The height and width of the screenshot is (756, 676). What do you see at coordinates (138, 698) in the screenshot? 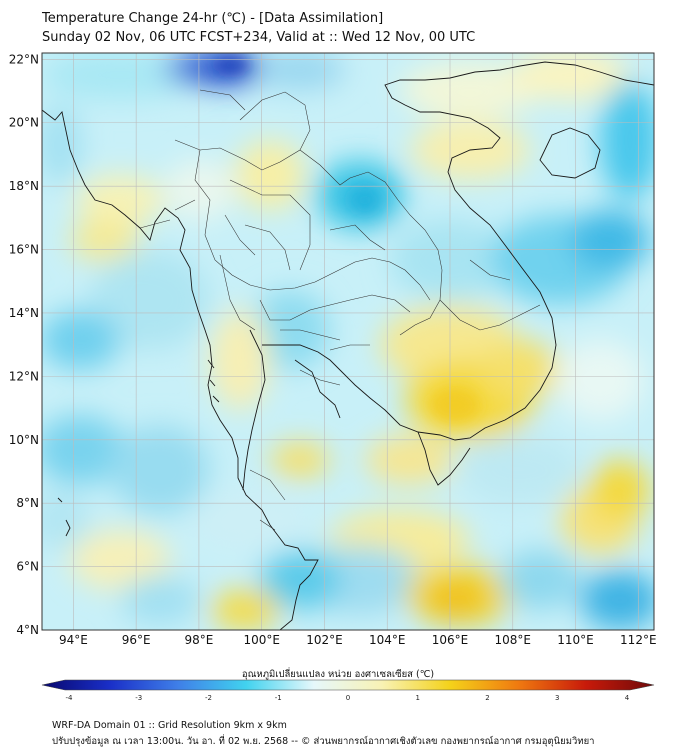
I see `colorbar-tick-label: -3` at bounding box center [138, 698].